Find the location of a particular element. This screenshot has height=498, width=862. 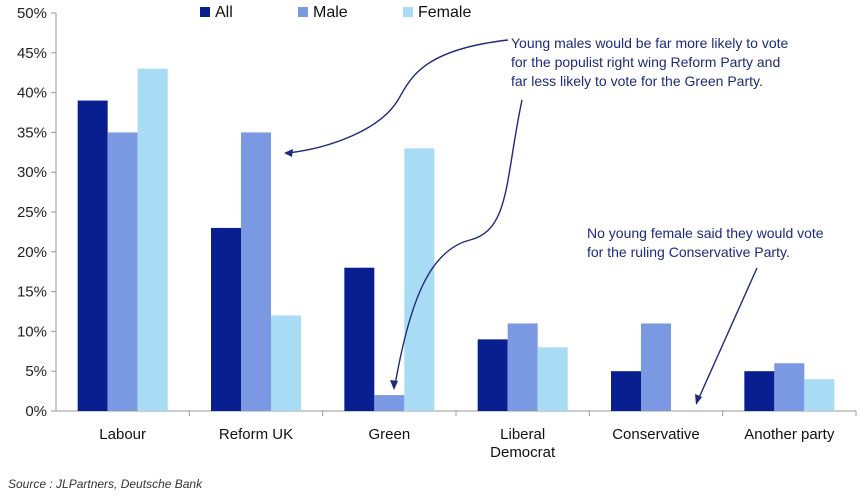

y-tick-label: 15% is located at coordinates (32, 292).